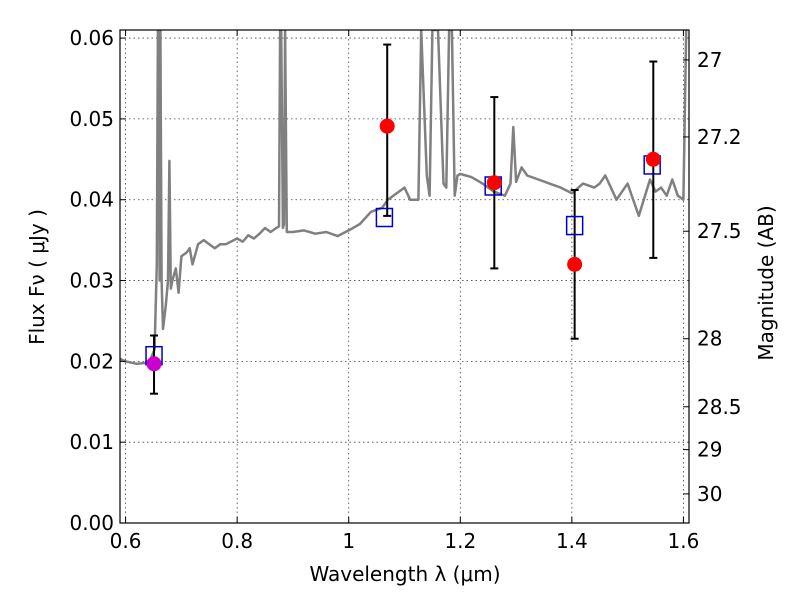 This screenshot has height=600, width=800. What do you see at coordinates (709, 450) in the screenshot?
I see `right-tick-label: 29` at bounding box center [709, 450].